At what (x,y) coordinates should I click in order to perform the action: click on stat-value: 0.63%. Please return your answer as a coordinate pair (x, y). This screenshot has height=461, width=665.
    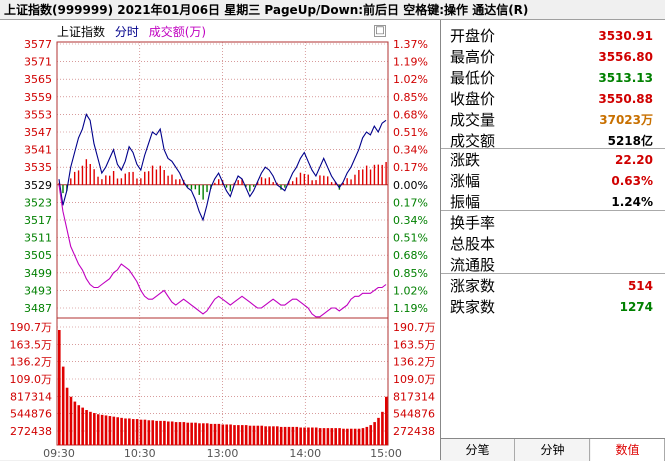
    Looking at the image, I should click on (632, 181).